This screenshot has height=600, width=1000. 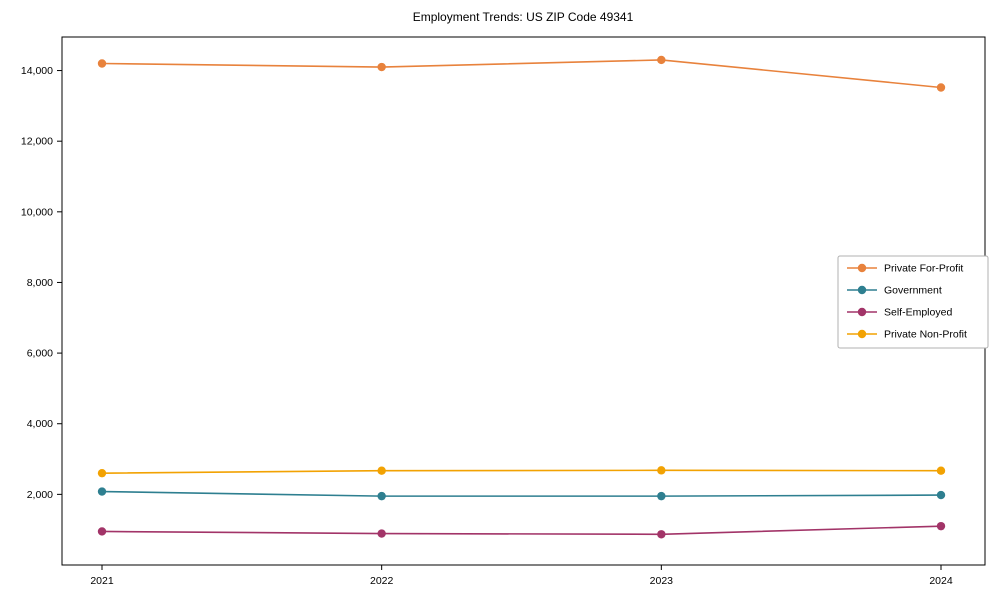 I want to click on y-tick-label: 4,000, so click(x=40, y=424).